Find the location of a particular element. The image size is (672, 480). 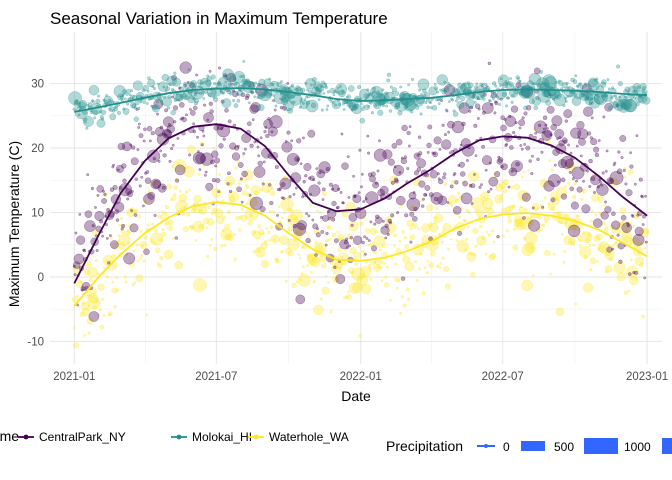

x-tick-label: 2022-01 is located at coordinates (361, 377).